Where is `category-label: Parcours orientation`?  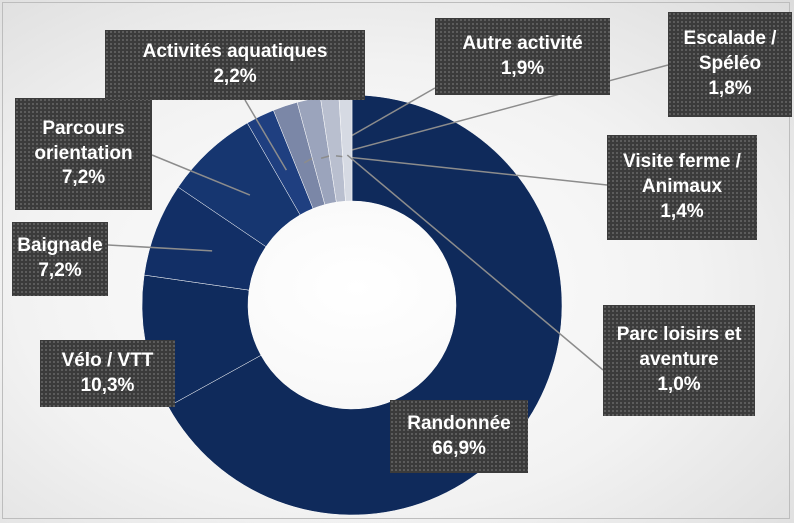 category-label: Parcours orientation is located at coordinates (83, 140).